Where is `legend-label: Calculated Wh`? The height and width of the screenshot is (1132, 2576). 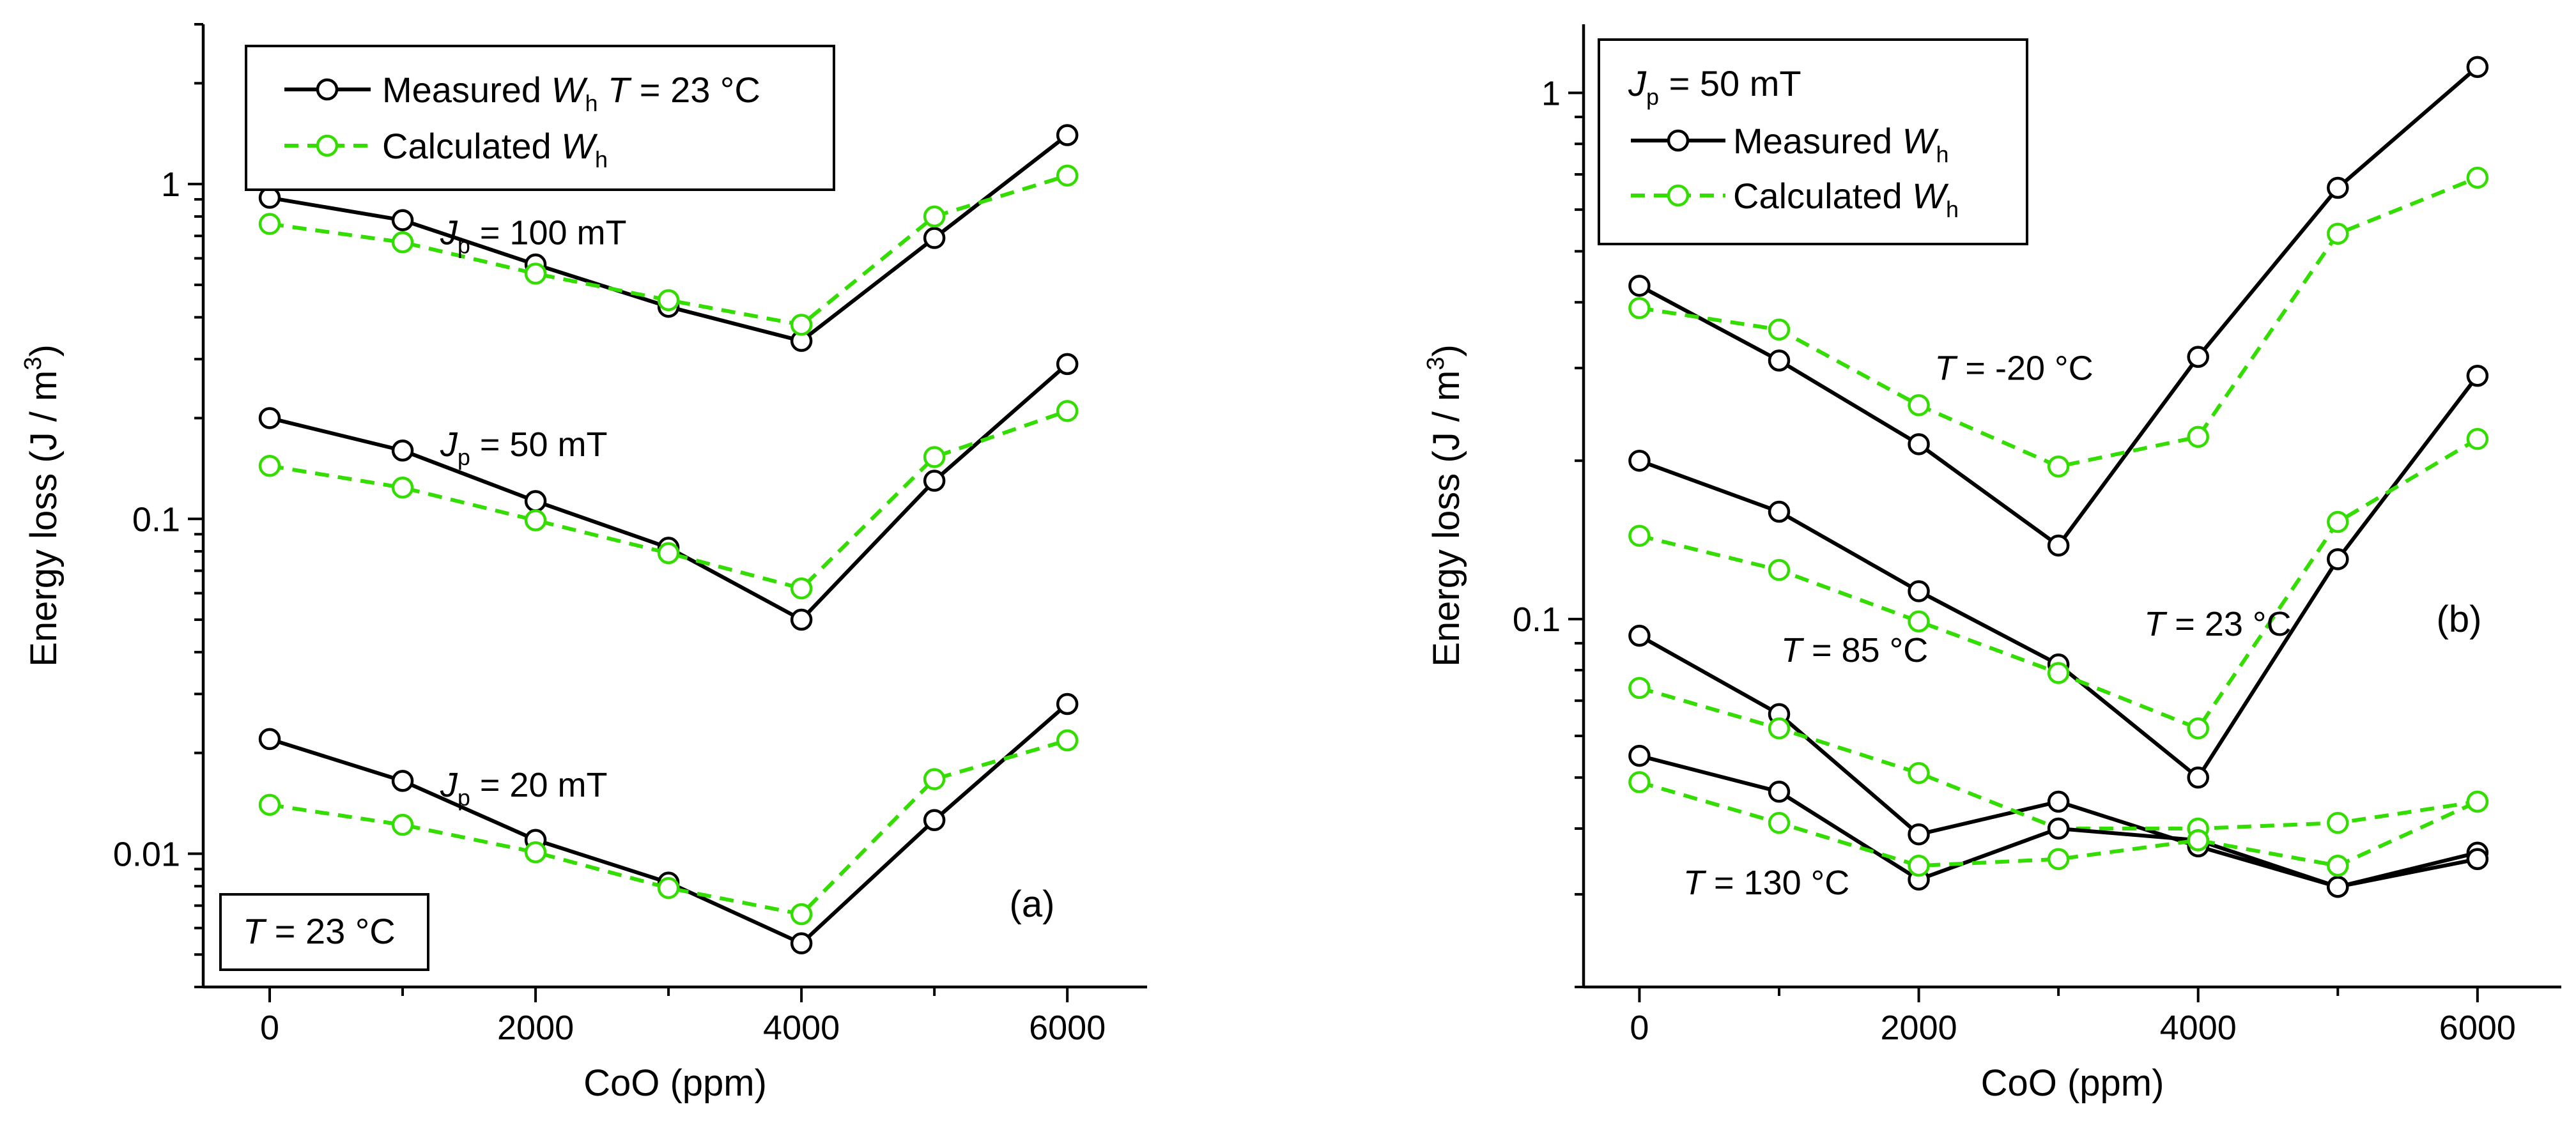
legend-label: Calculated Wh is located at coordinates (495, 149).